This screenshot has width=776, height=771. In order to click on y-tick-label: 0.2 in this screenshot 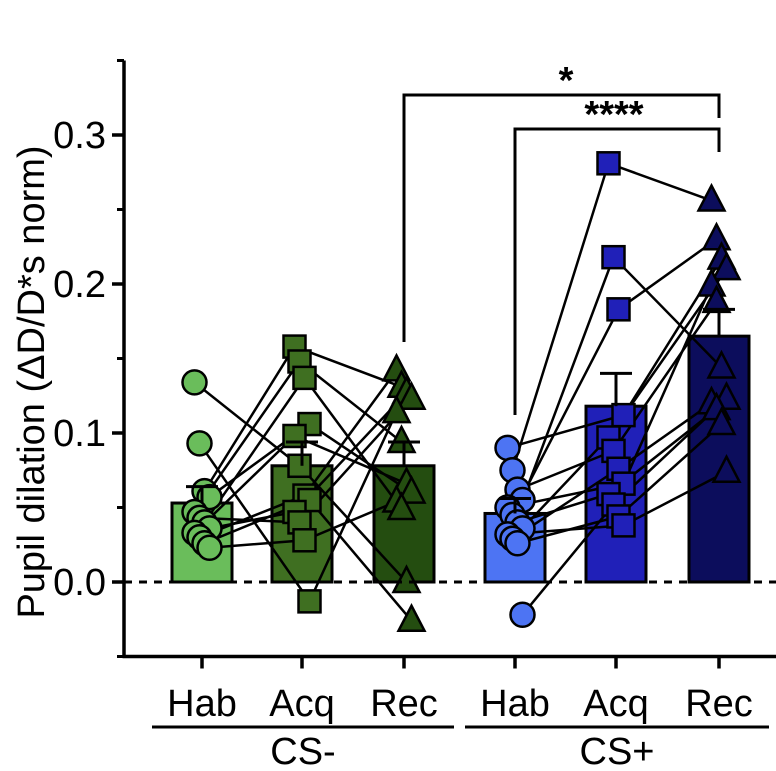, I will do `click(79, 285)`.